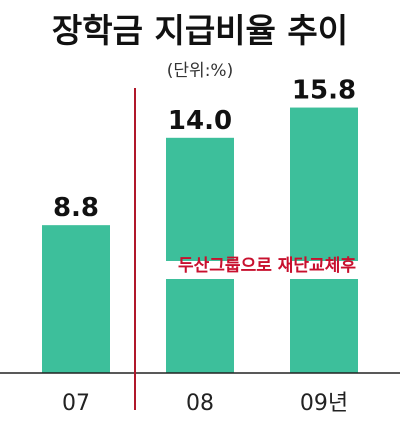 The height and width of the screenshot is (422, 400). What do you see at coordinates (324, 403) in the screenshot?
I see `tick-label-2: 09년` at bounding box center [324, 403].